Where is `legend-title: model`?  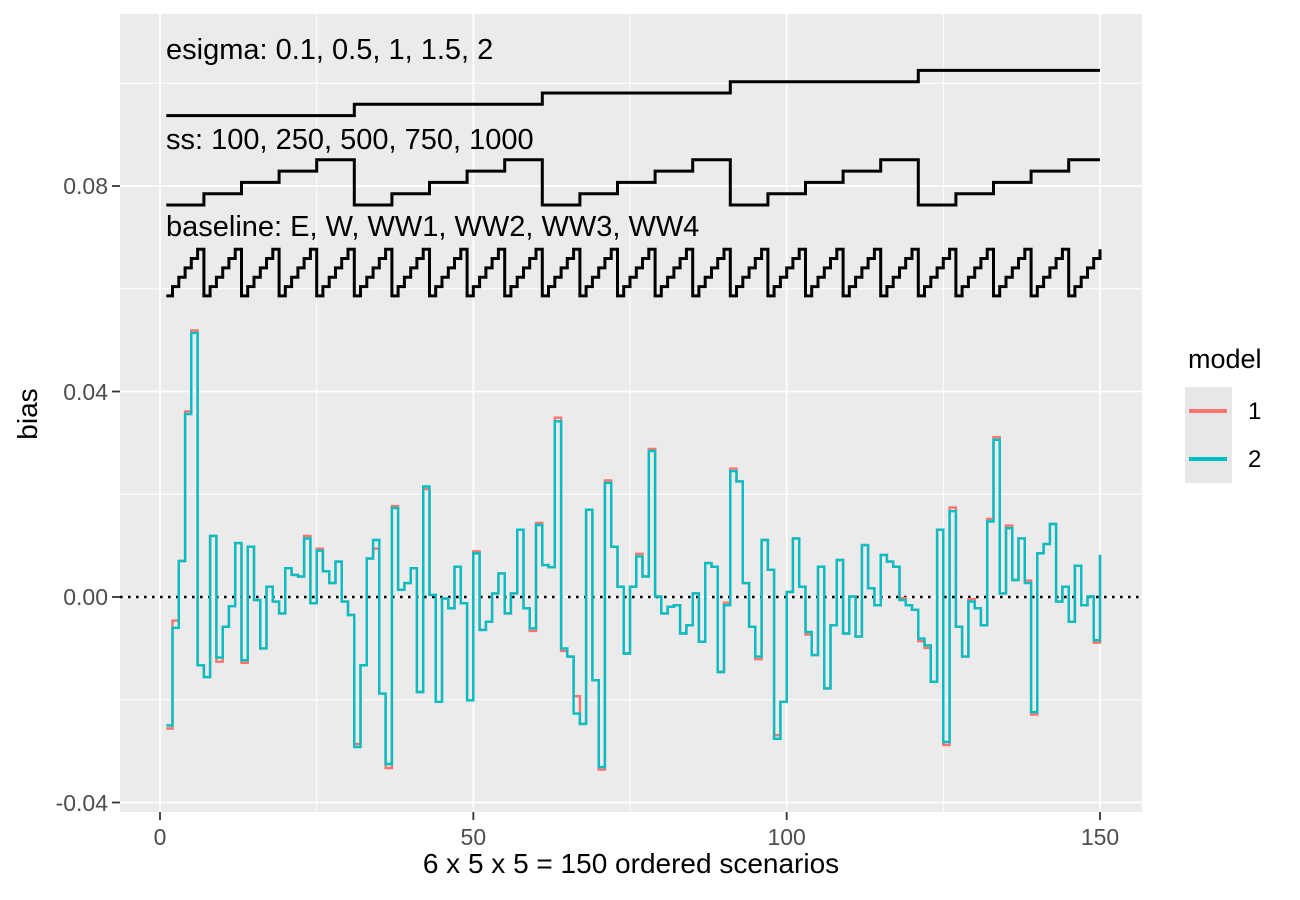 legend-title: model is located at coordinates (1225, 359).